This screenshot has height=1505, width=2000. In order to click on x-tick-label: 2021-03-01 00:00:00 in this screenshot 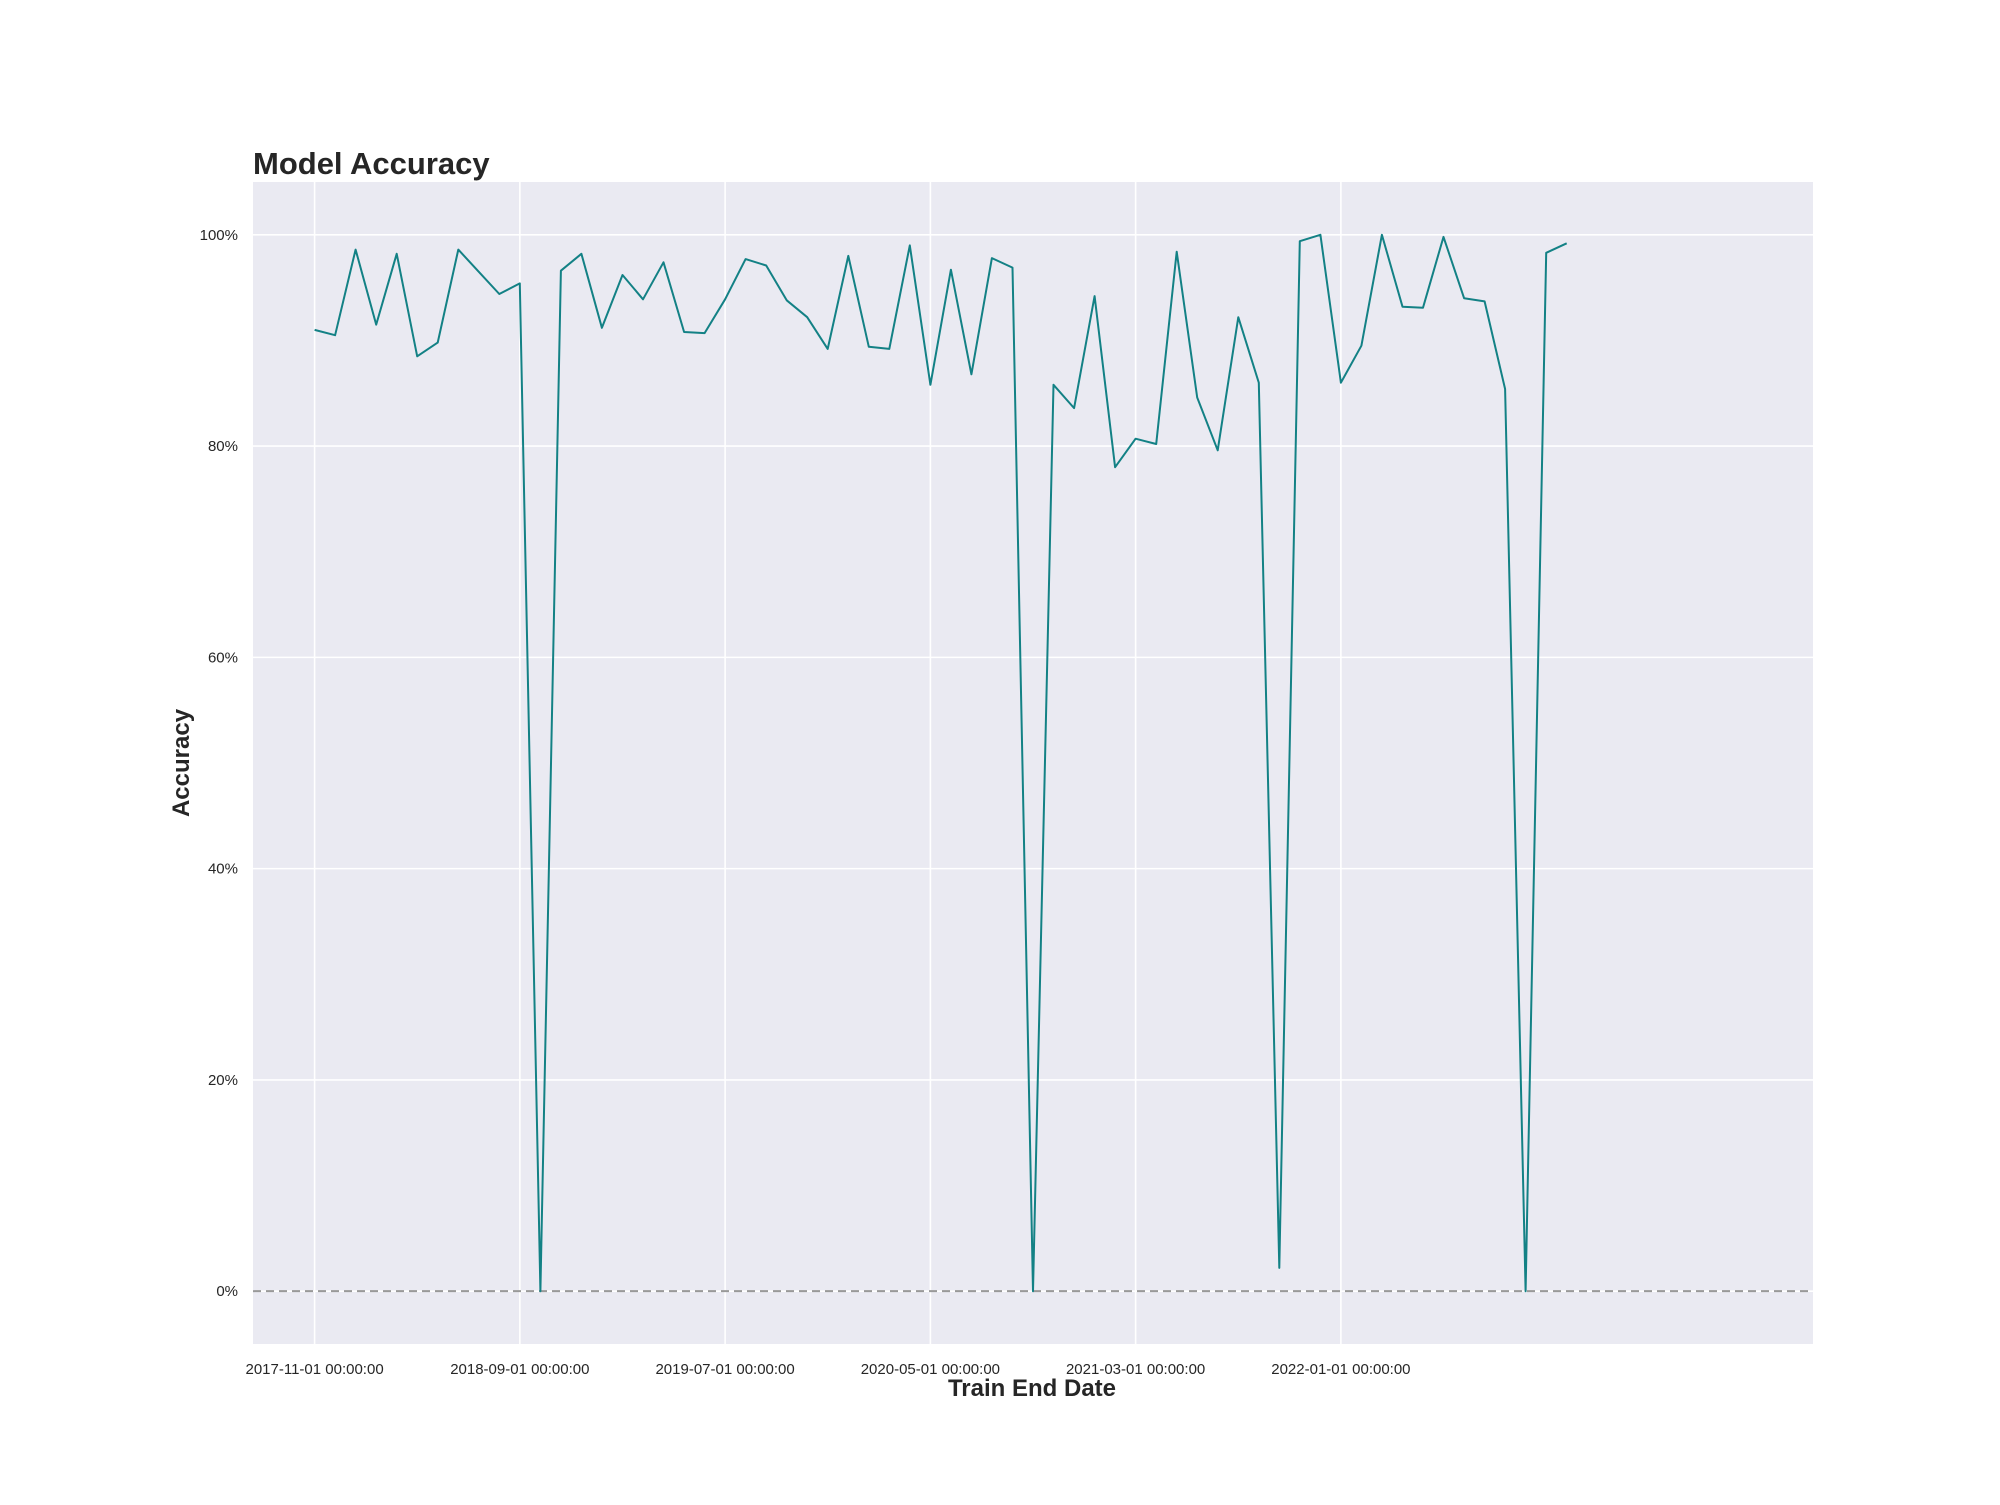, I will do `click(1135, 1369)`.